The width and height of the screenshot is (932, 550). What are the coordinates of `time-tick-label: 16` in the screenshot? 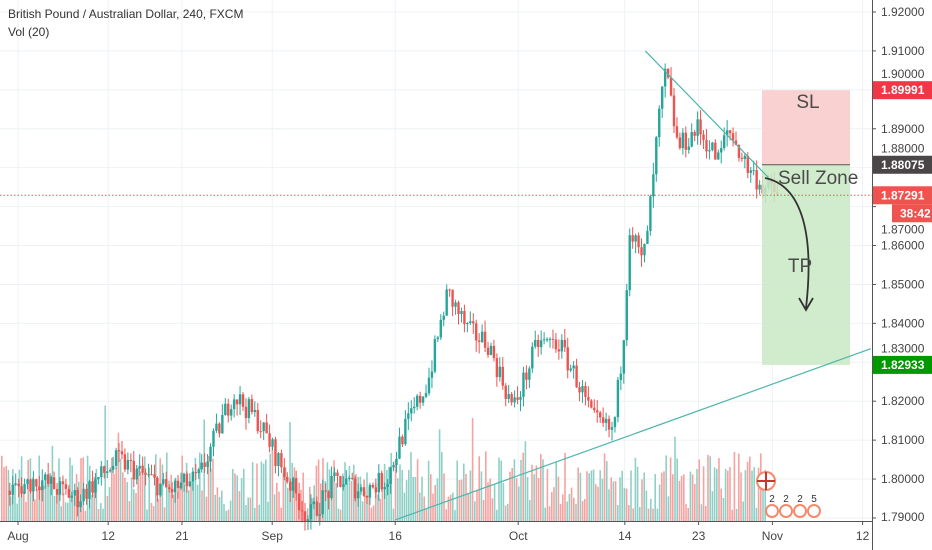 It's located at (396, 536).